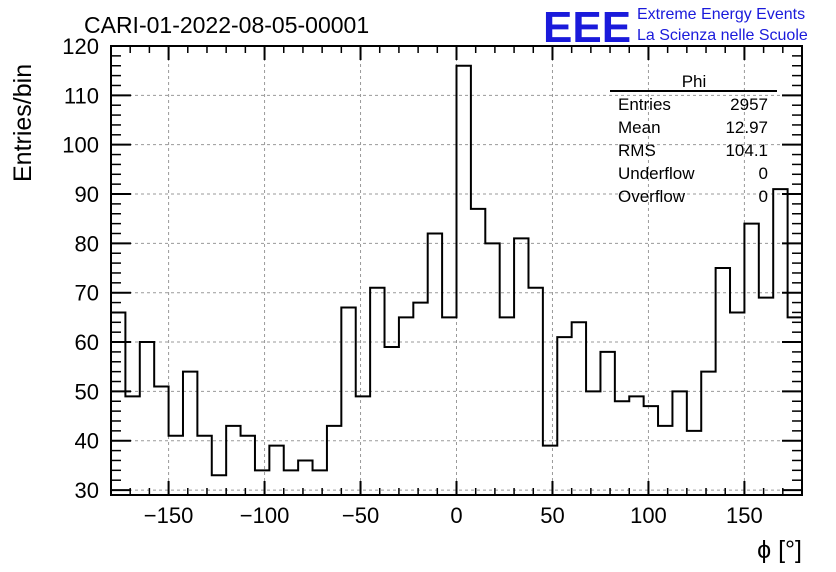 The image size is (836, 572). Describe the element at coordinates (87, 293) in the screenshot. I see `y-tick-label: 70` at that location.